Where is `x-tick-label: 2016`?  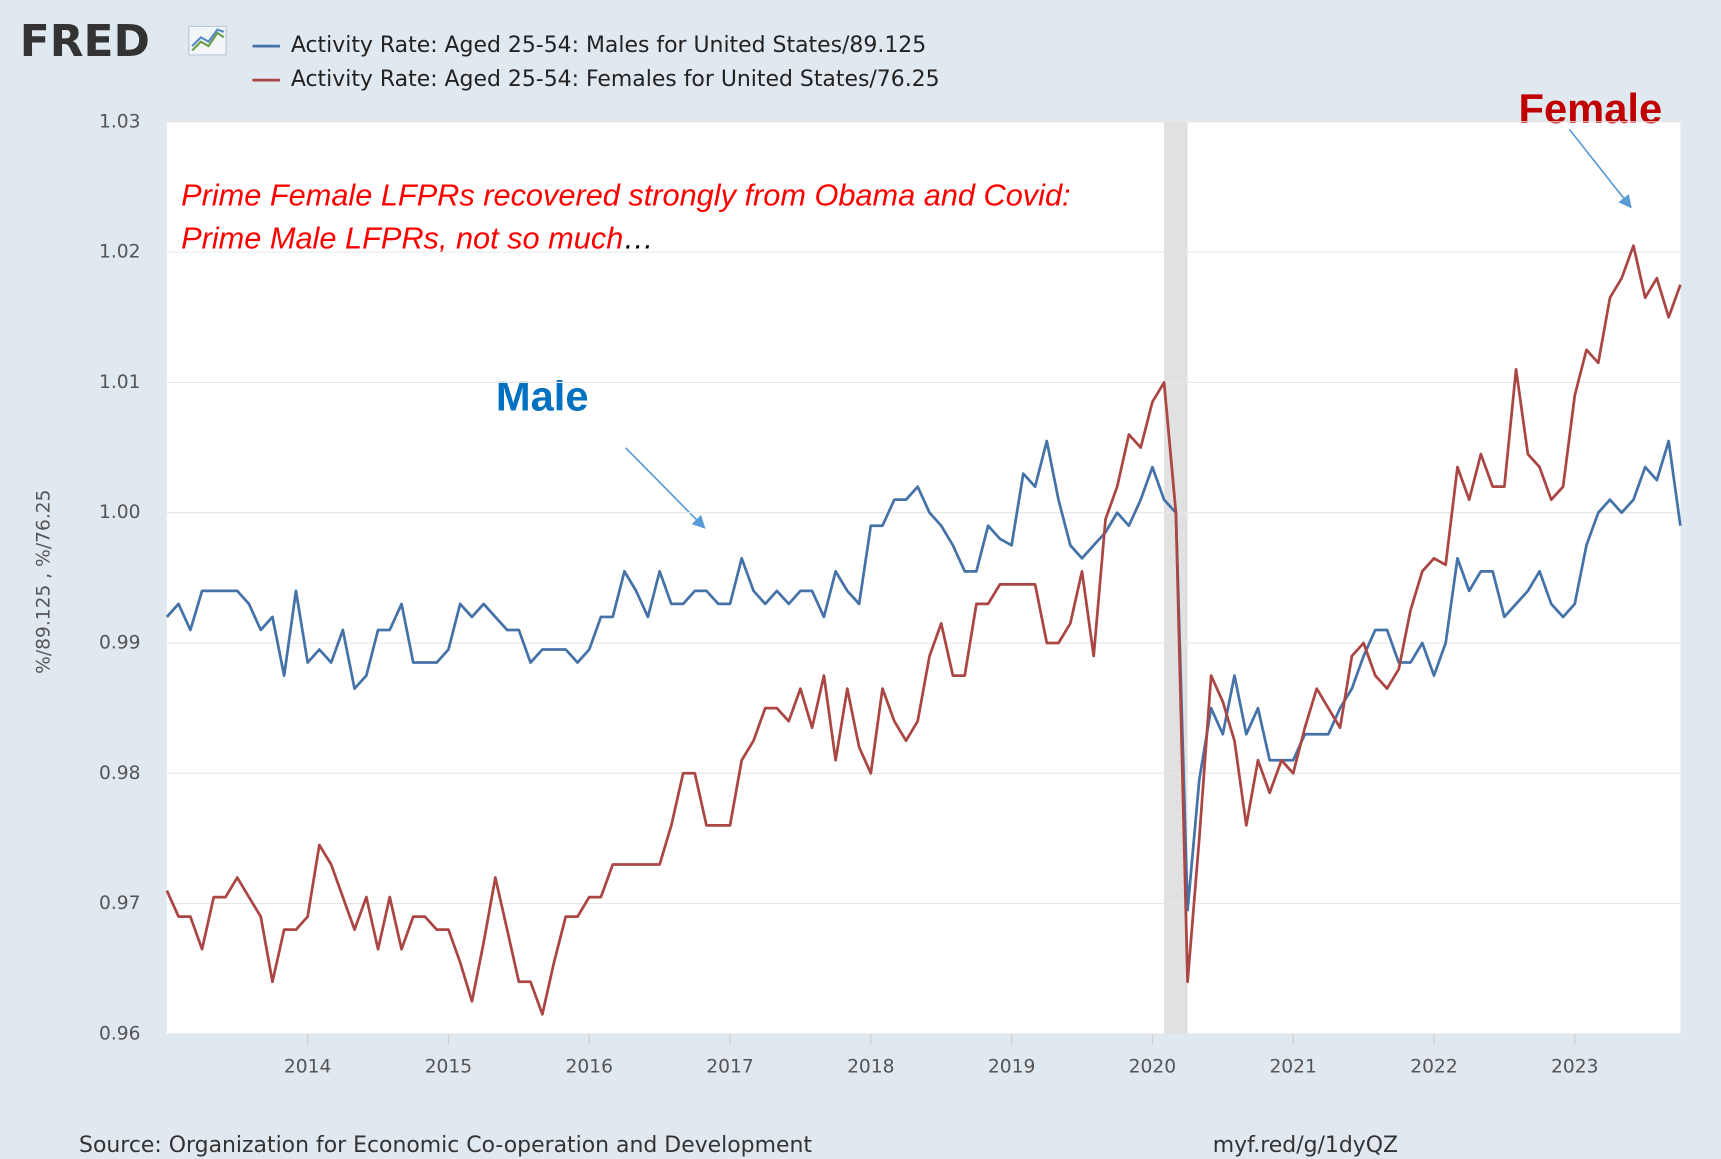
x-tick-label: 2016 is located at coordinates (589, 1066).